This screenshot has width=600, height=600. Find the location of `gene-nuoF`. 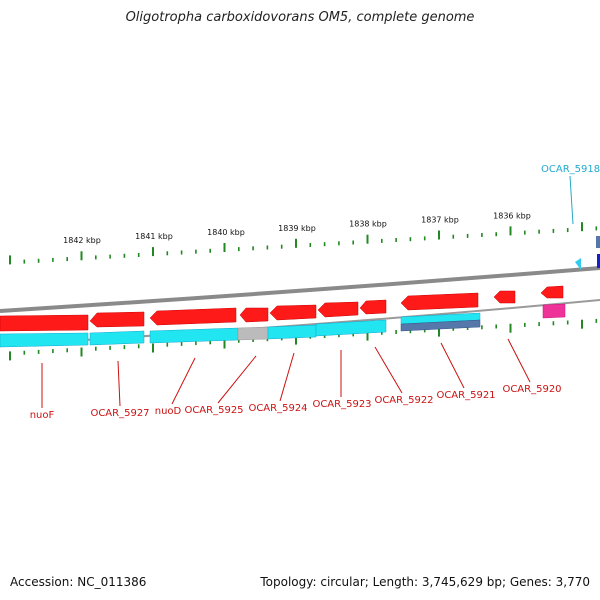

gene-nuoF is located at coordinates (44, 340).